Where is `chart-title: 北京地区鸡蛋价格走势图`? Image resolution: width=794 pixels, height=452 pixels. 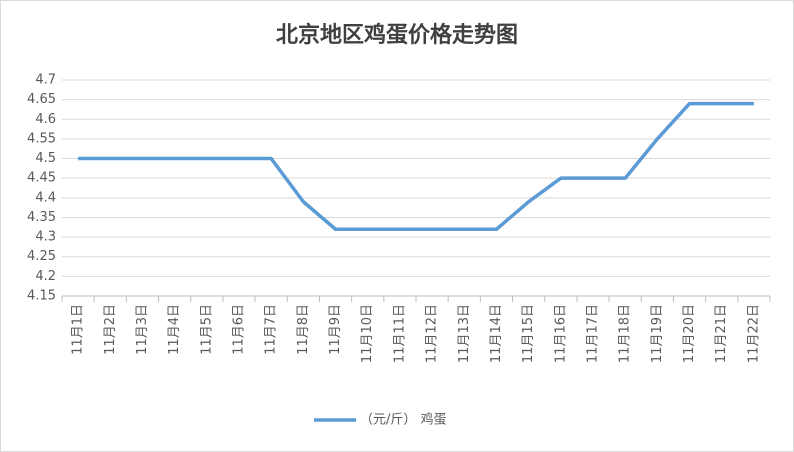
chart-title: 北京地区鸡蛋价格走势图 is located at coordinates (397, 35).